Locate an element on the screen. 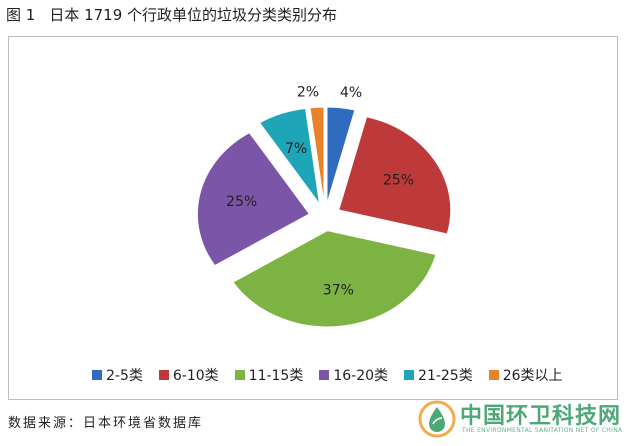 This screenshot has height=446, width=629. legend-item: 6-10类 is located at coordinates (188, 375).